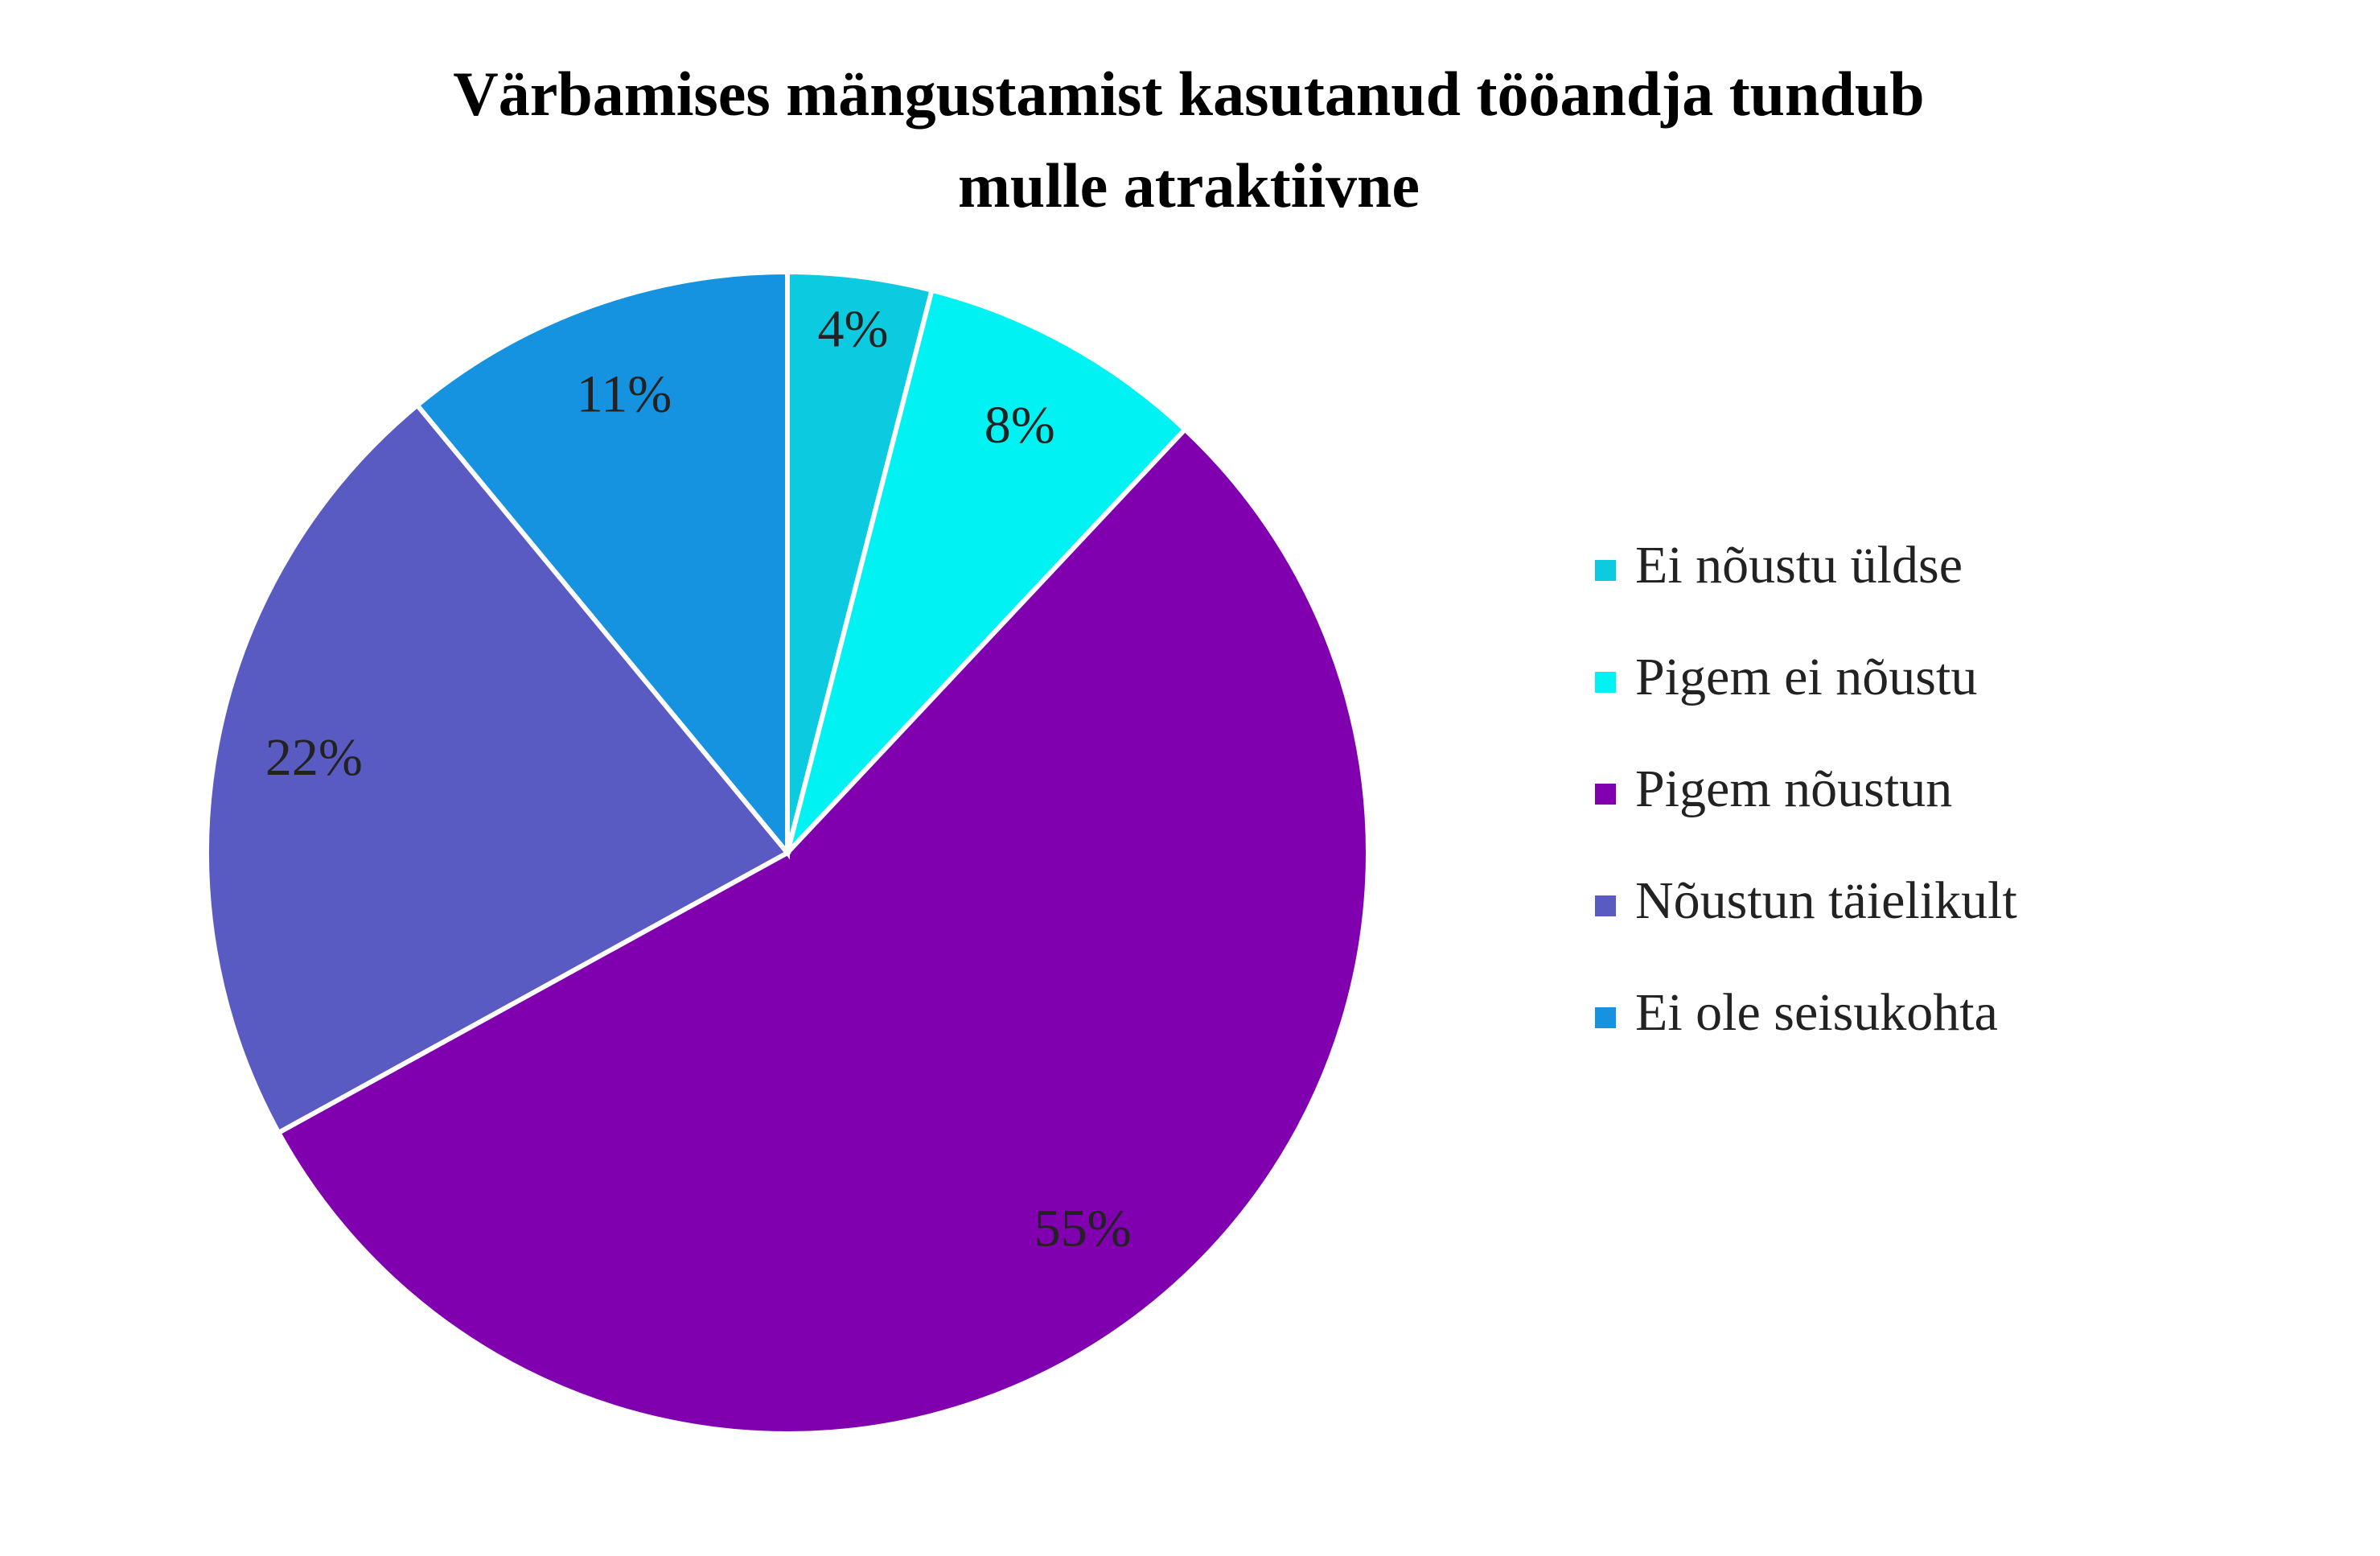 The image size is (2380, 1556). Describe the element at coordinates (1793, 788) in the screenshot. I see `legend-label: Pigem nõustun` at that location.